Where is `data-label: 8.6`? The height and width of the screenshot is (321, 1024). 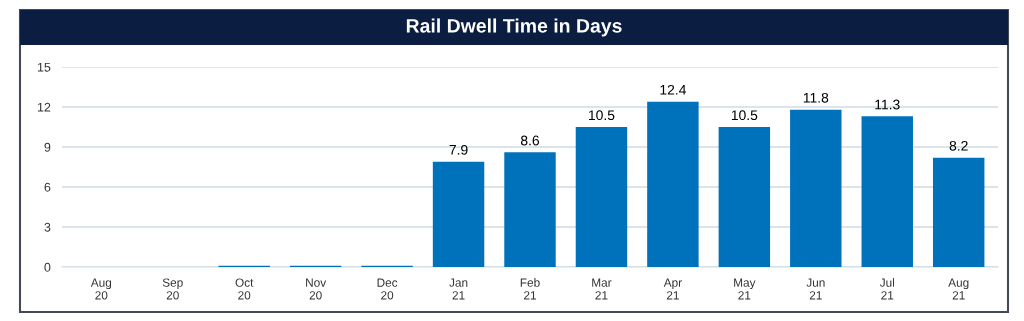
data-label: 8.6 is located at coordinates (530, 140).